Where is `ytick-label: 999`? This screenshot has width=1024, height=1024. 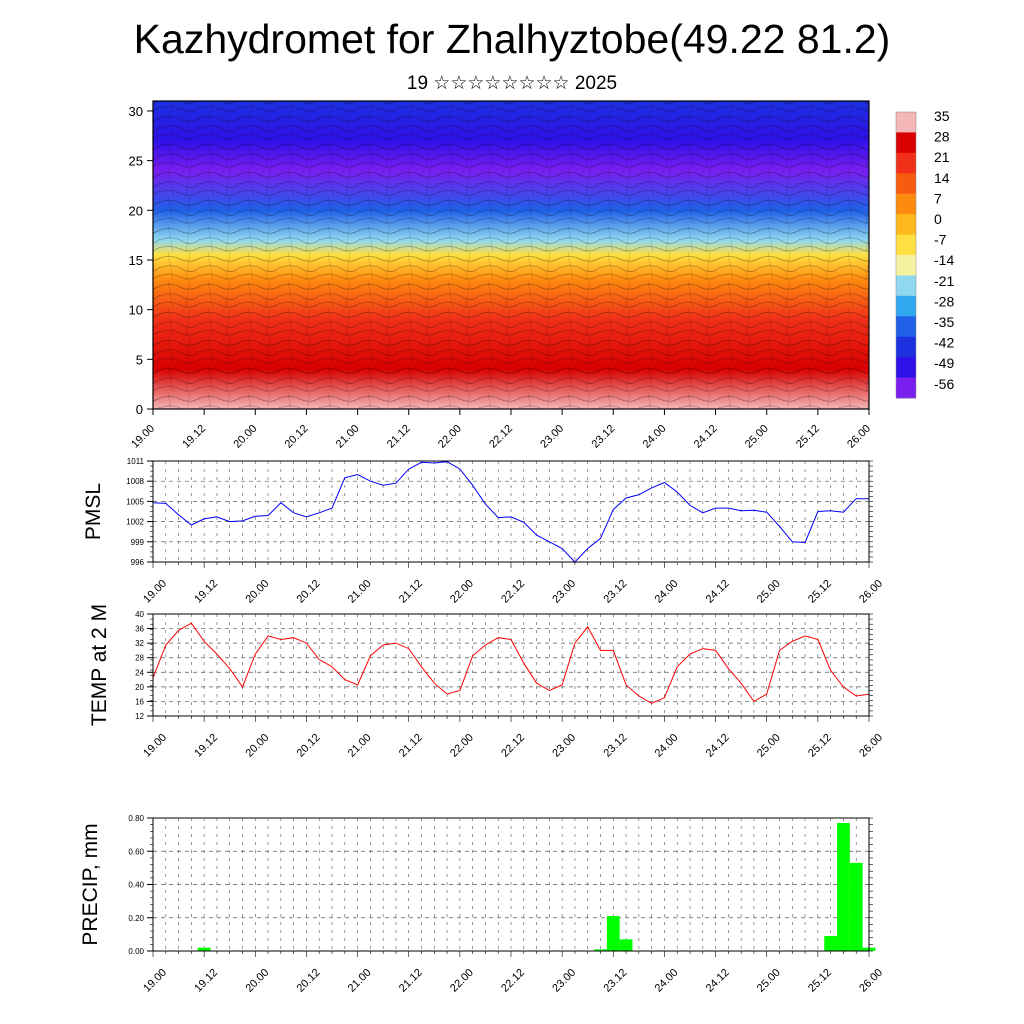
ytick-label: 999 is located at coordinates (138, 542).